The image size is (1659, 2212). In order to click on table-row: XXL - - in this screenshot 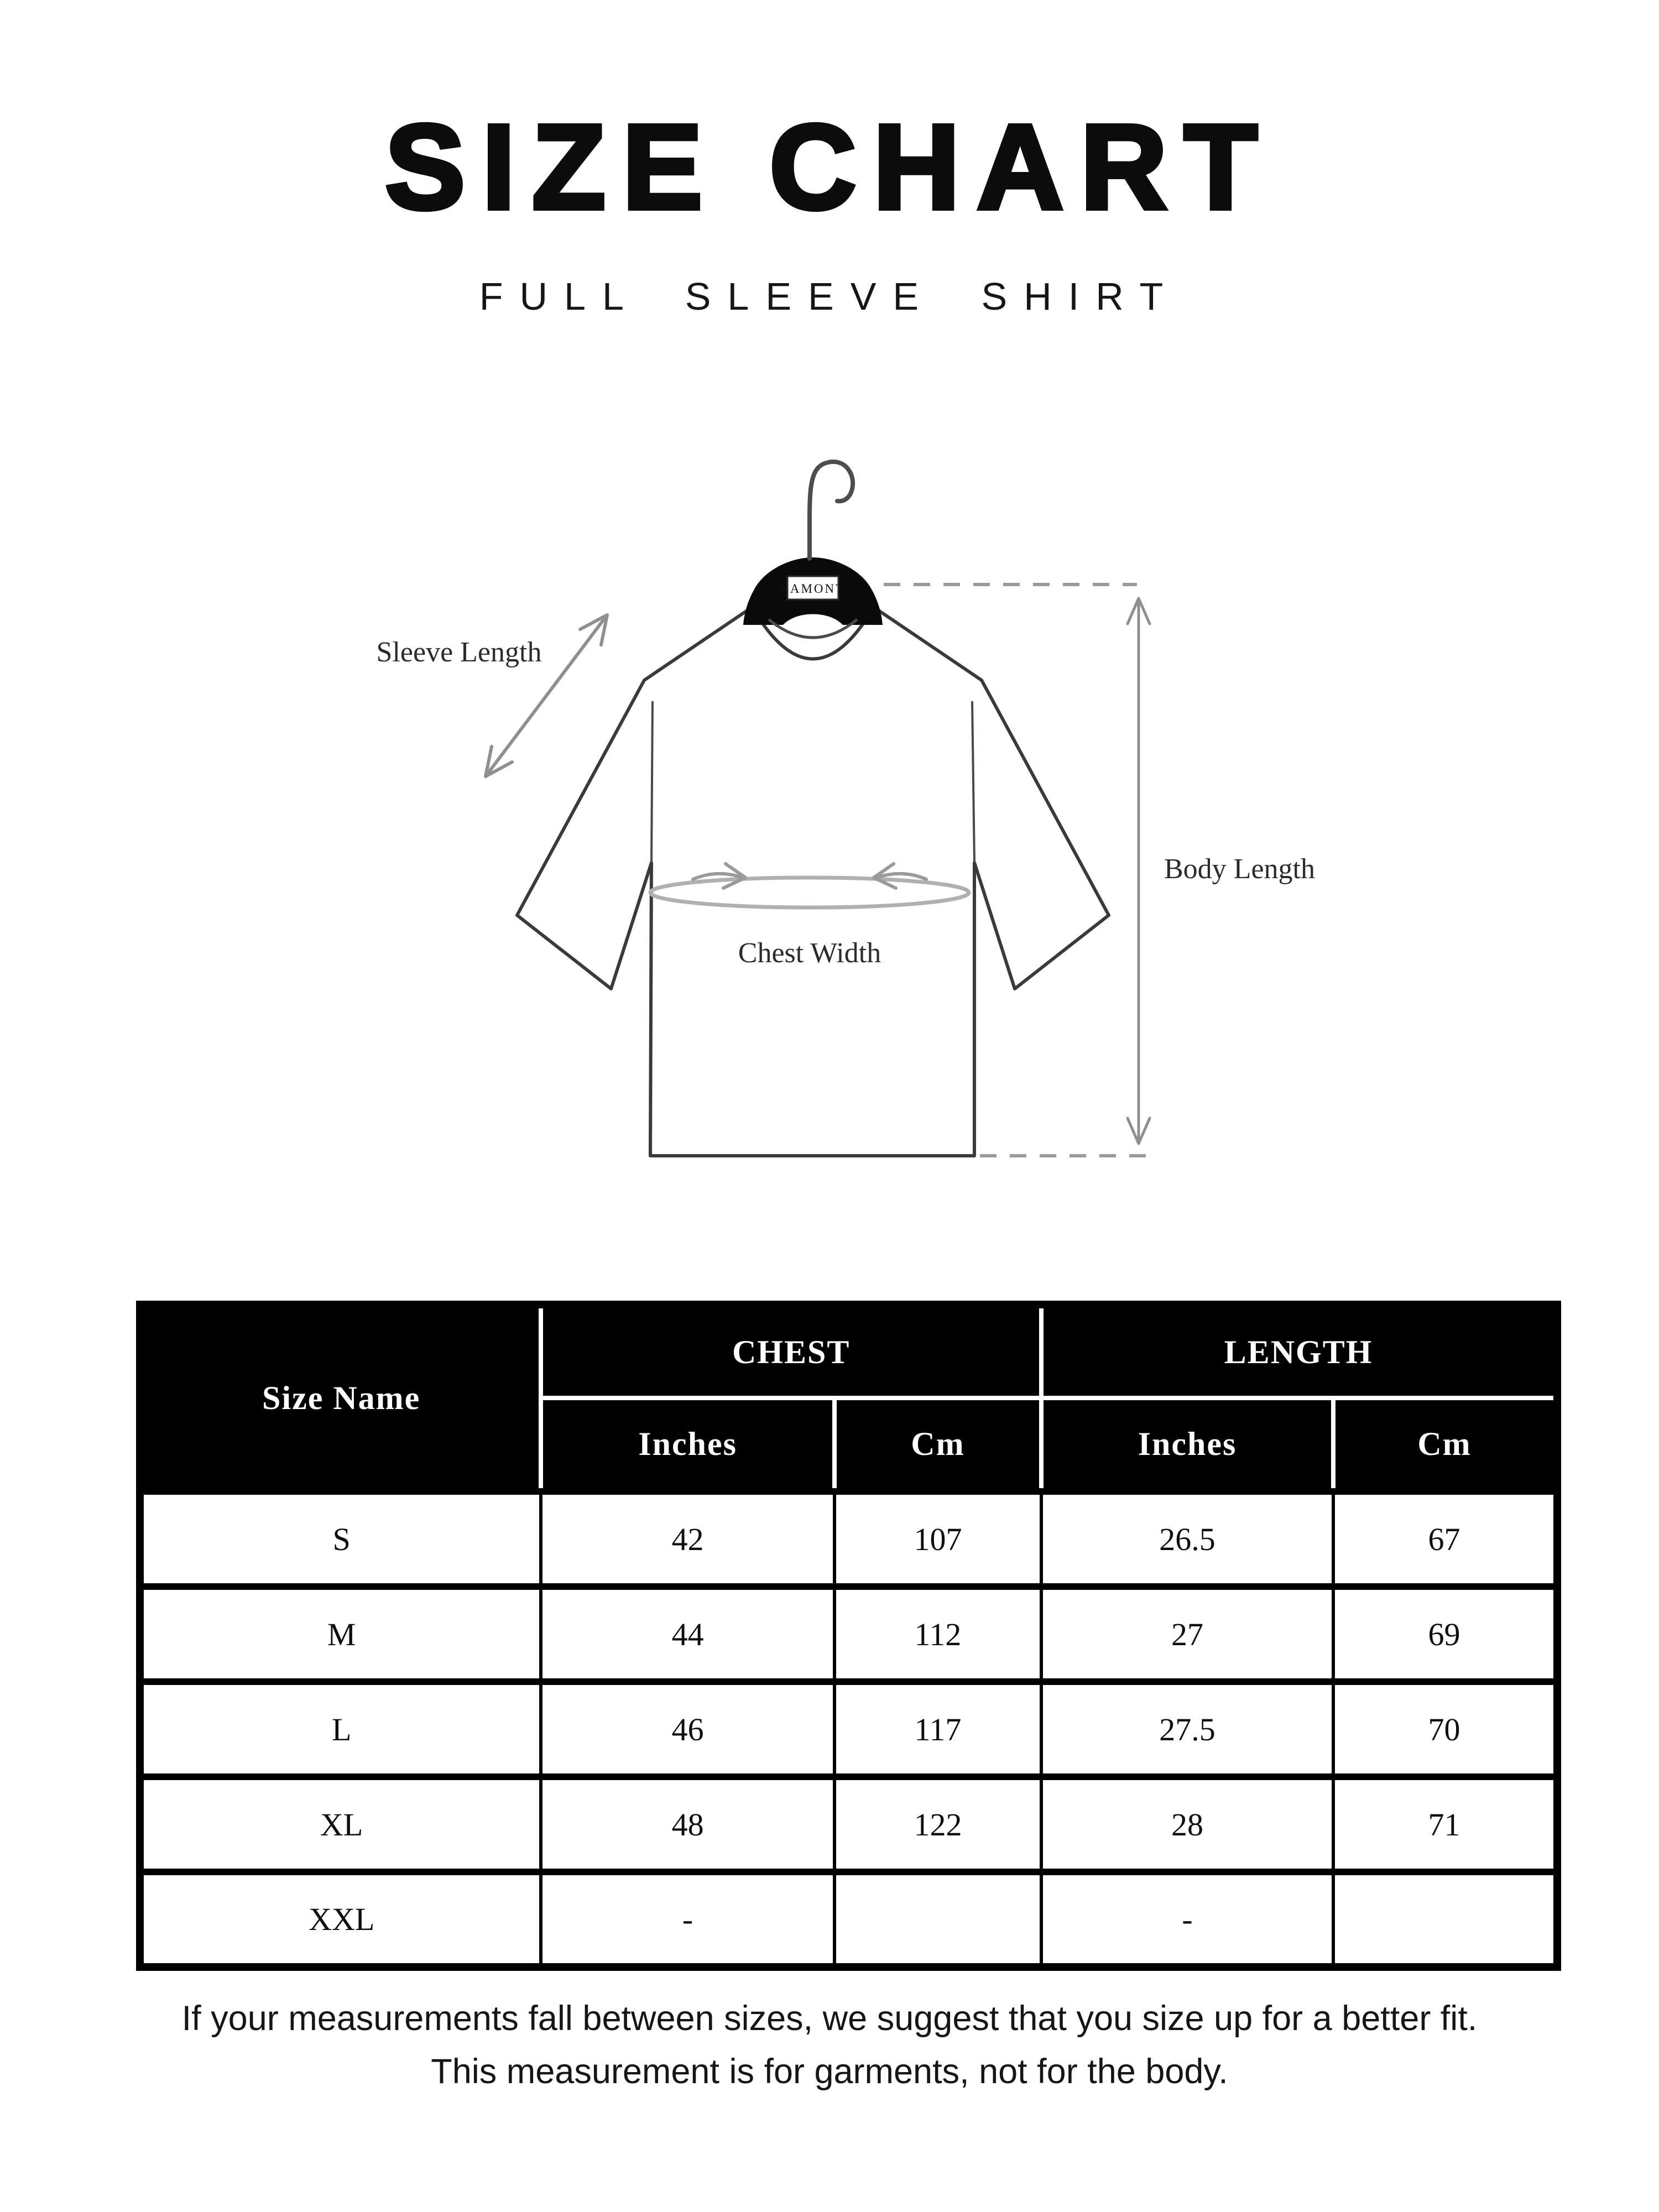, I will do `click(849, 1919)`.